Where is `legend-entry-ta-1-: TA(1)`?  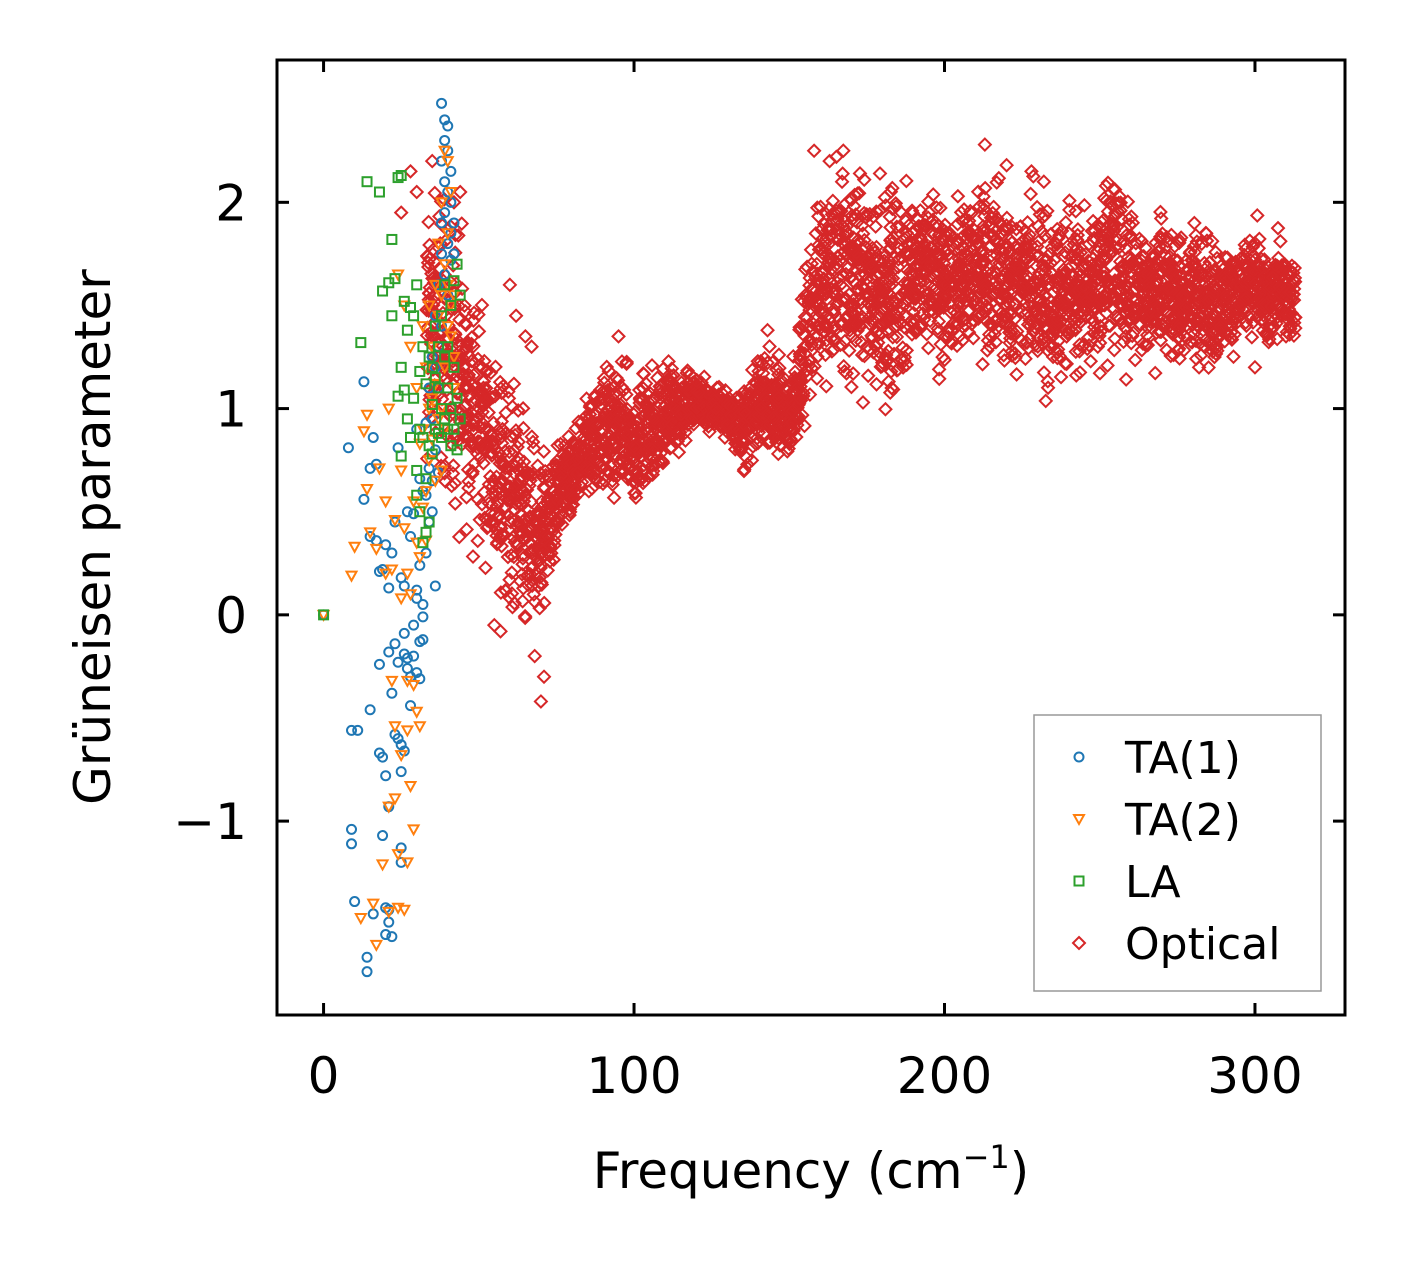
legend-entry-ta-1-: TA(1) is located at coordinates (1157, 758).